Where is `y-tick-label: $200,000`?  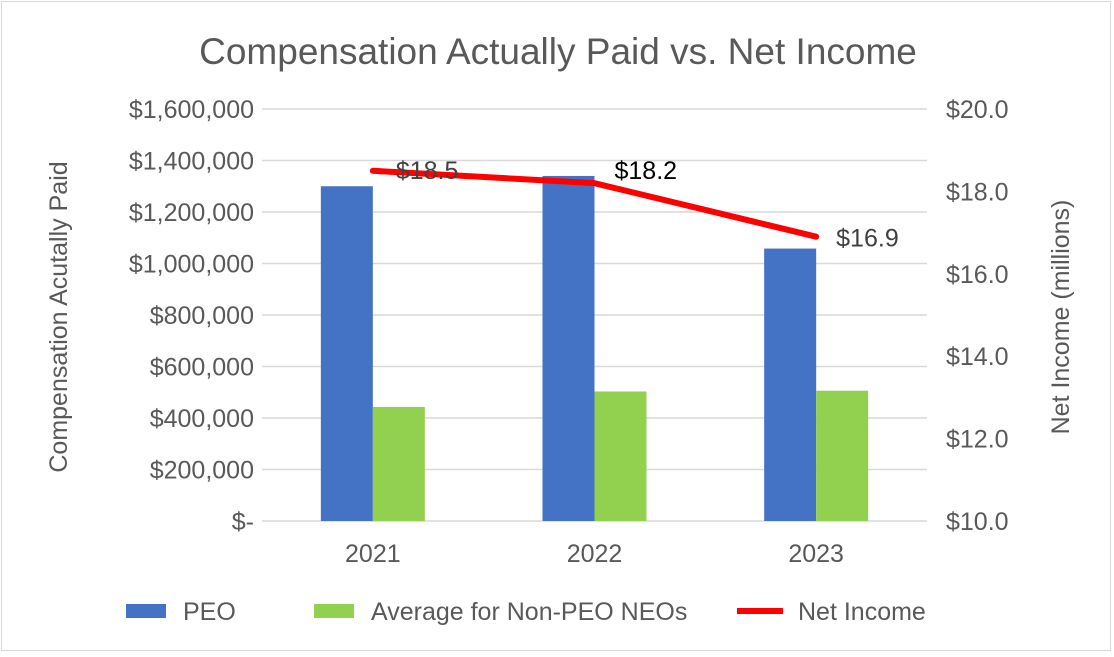
y-tick-label: $200,000 is located at coordinates (202, 471).